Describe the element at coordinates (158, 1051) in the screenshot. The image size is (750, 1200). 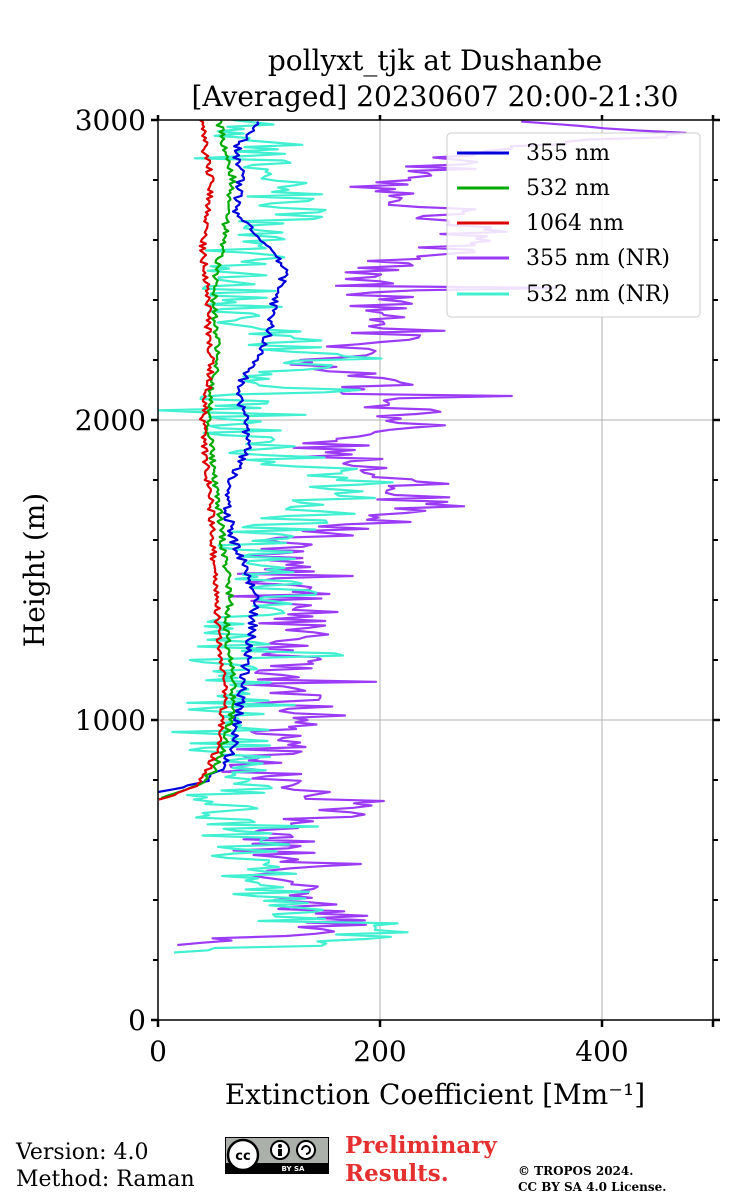
I see `x-tick-label: 0` at that location.